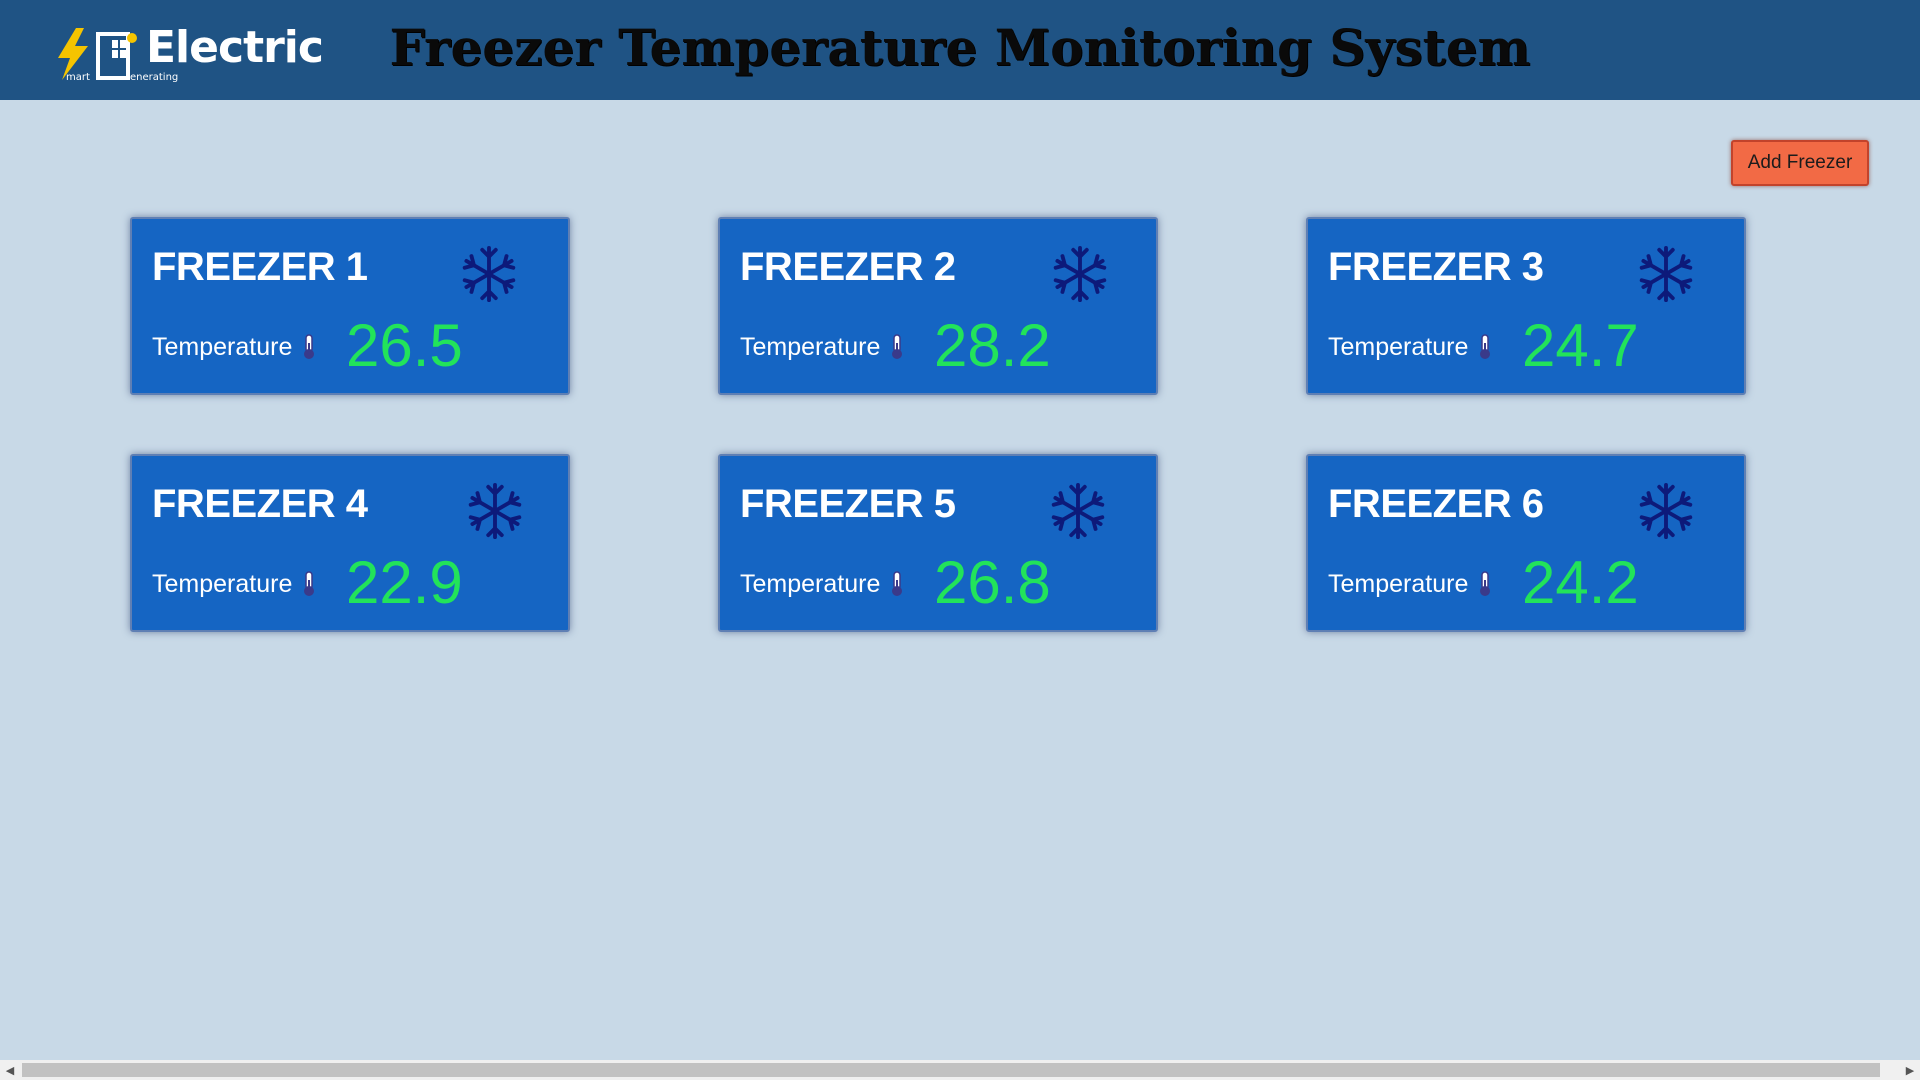 Image resolution: width=1920 pixels, height=1080 pixels. Describe the element at coordinates (1436, 267) in the screenshot. I see `freezer-name: FREEZER 3` at that location.